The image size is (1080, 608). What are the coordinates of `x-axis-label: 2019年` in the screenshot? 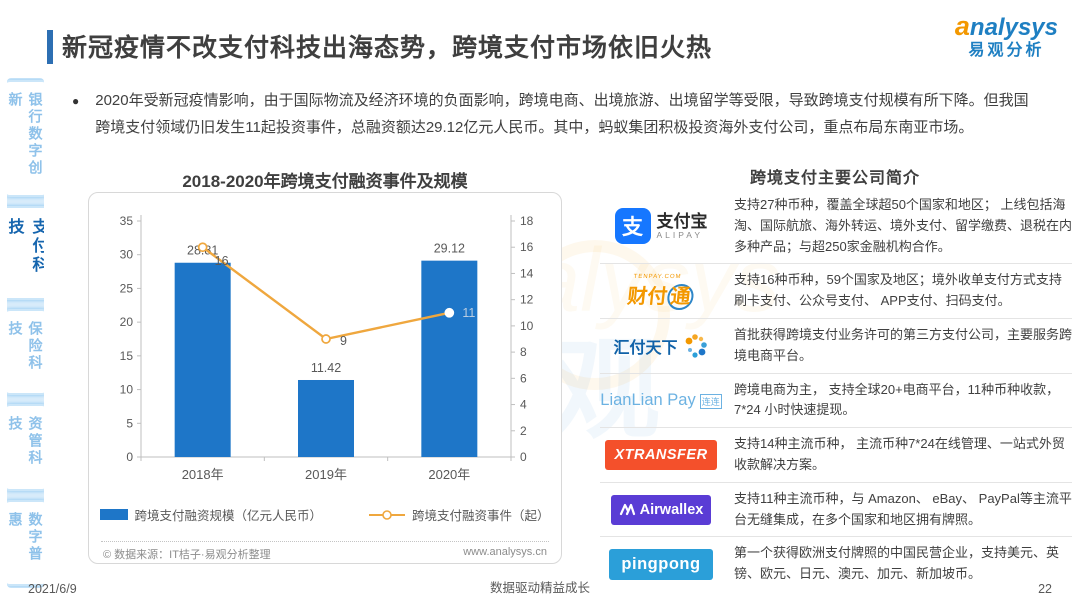 It's located at (326, 474).